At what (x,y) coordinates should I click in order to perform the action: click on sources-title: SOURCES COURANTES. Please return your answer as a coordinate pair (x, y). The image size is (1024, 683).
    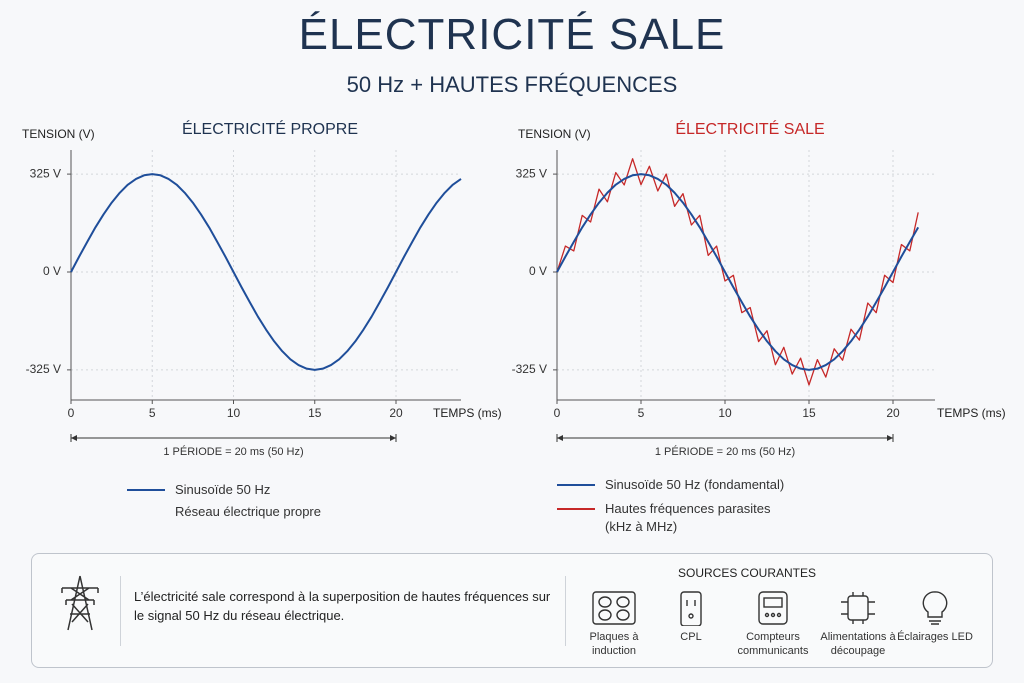
    Looking at the image, I should click on (747, 573).